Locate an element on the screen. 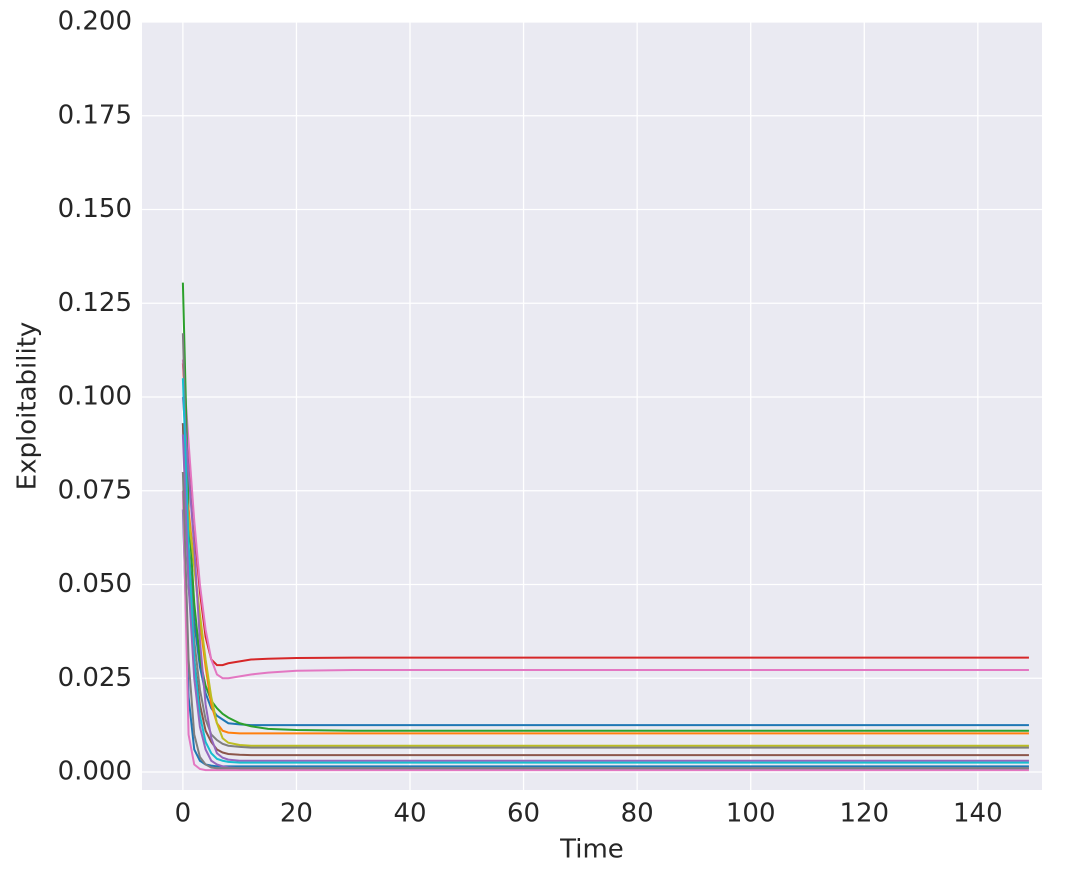 The image size is (1081, 874). y-tick-label: 0.025 is located at coordinates (95, 678).